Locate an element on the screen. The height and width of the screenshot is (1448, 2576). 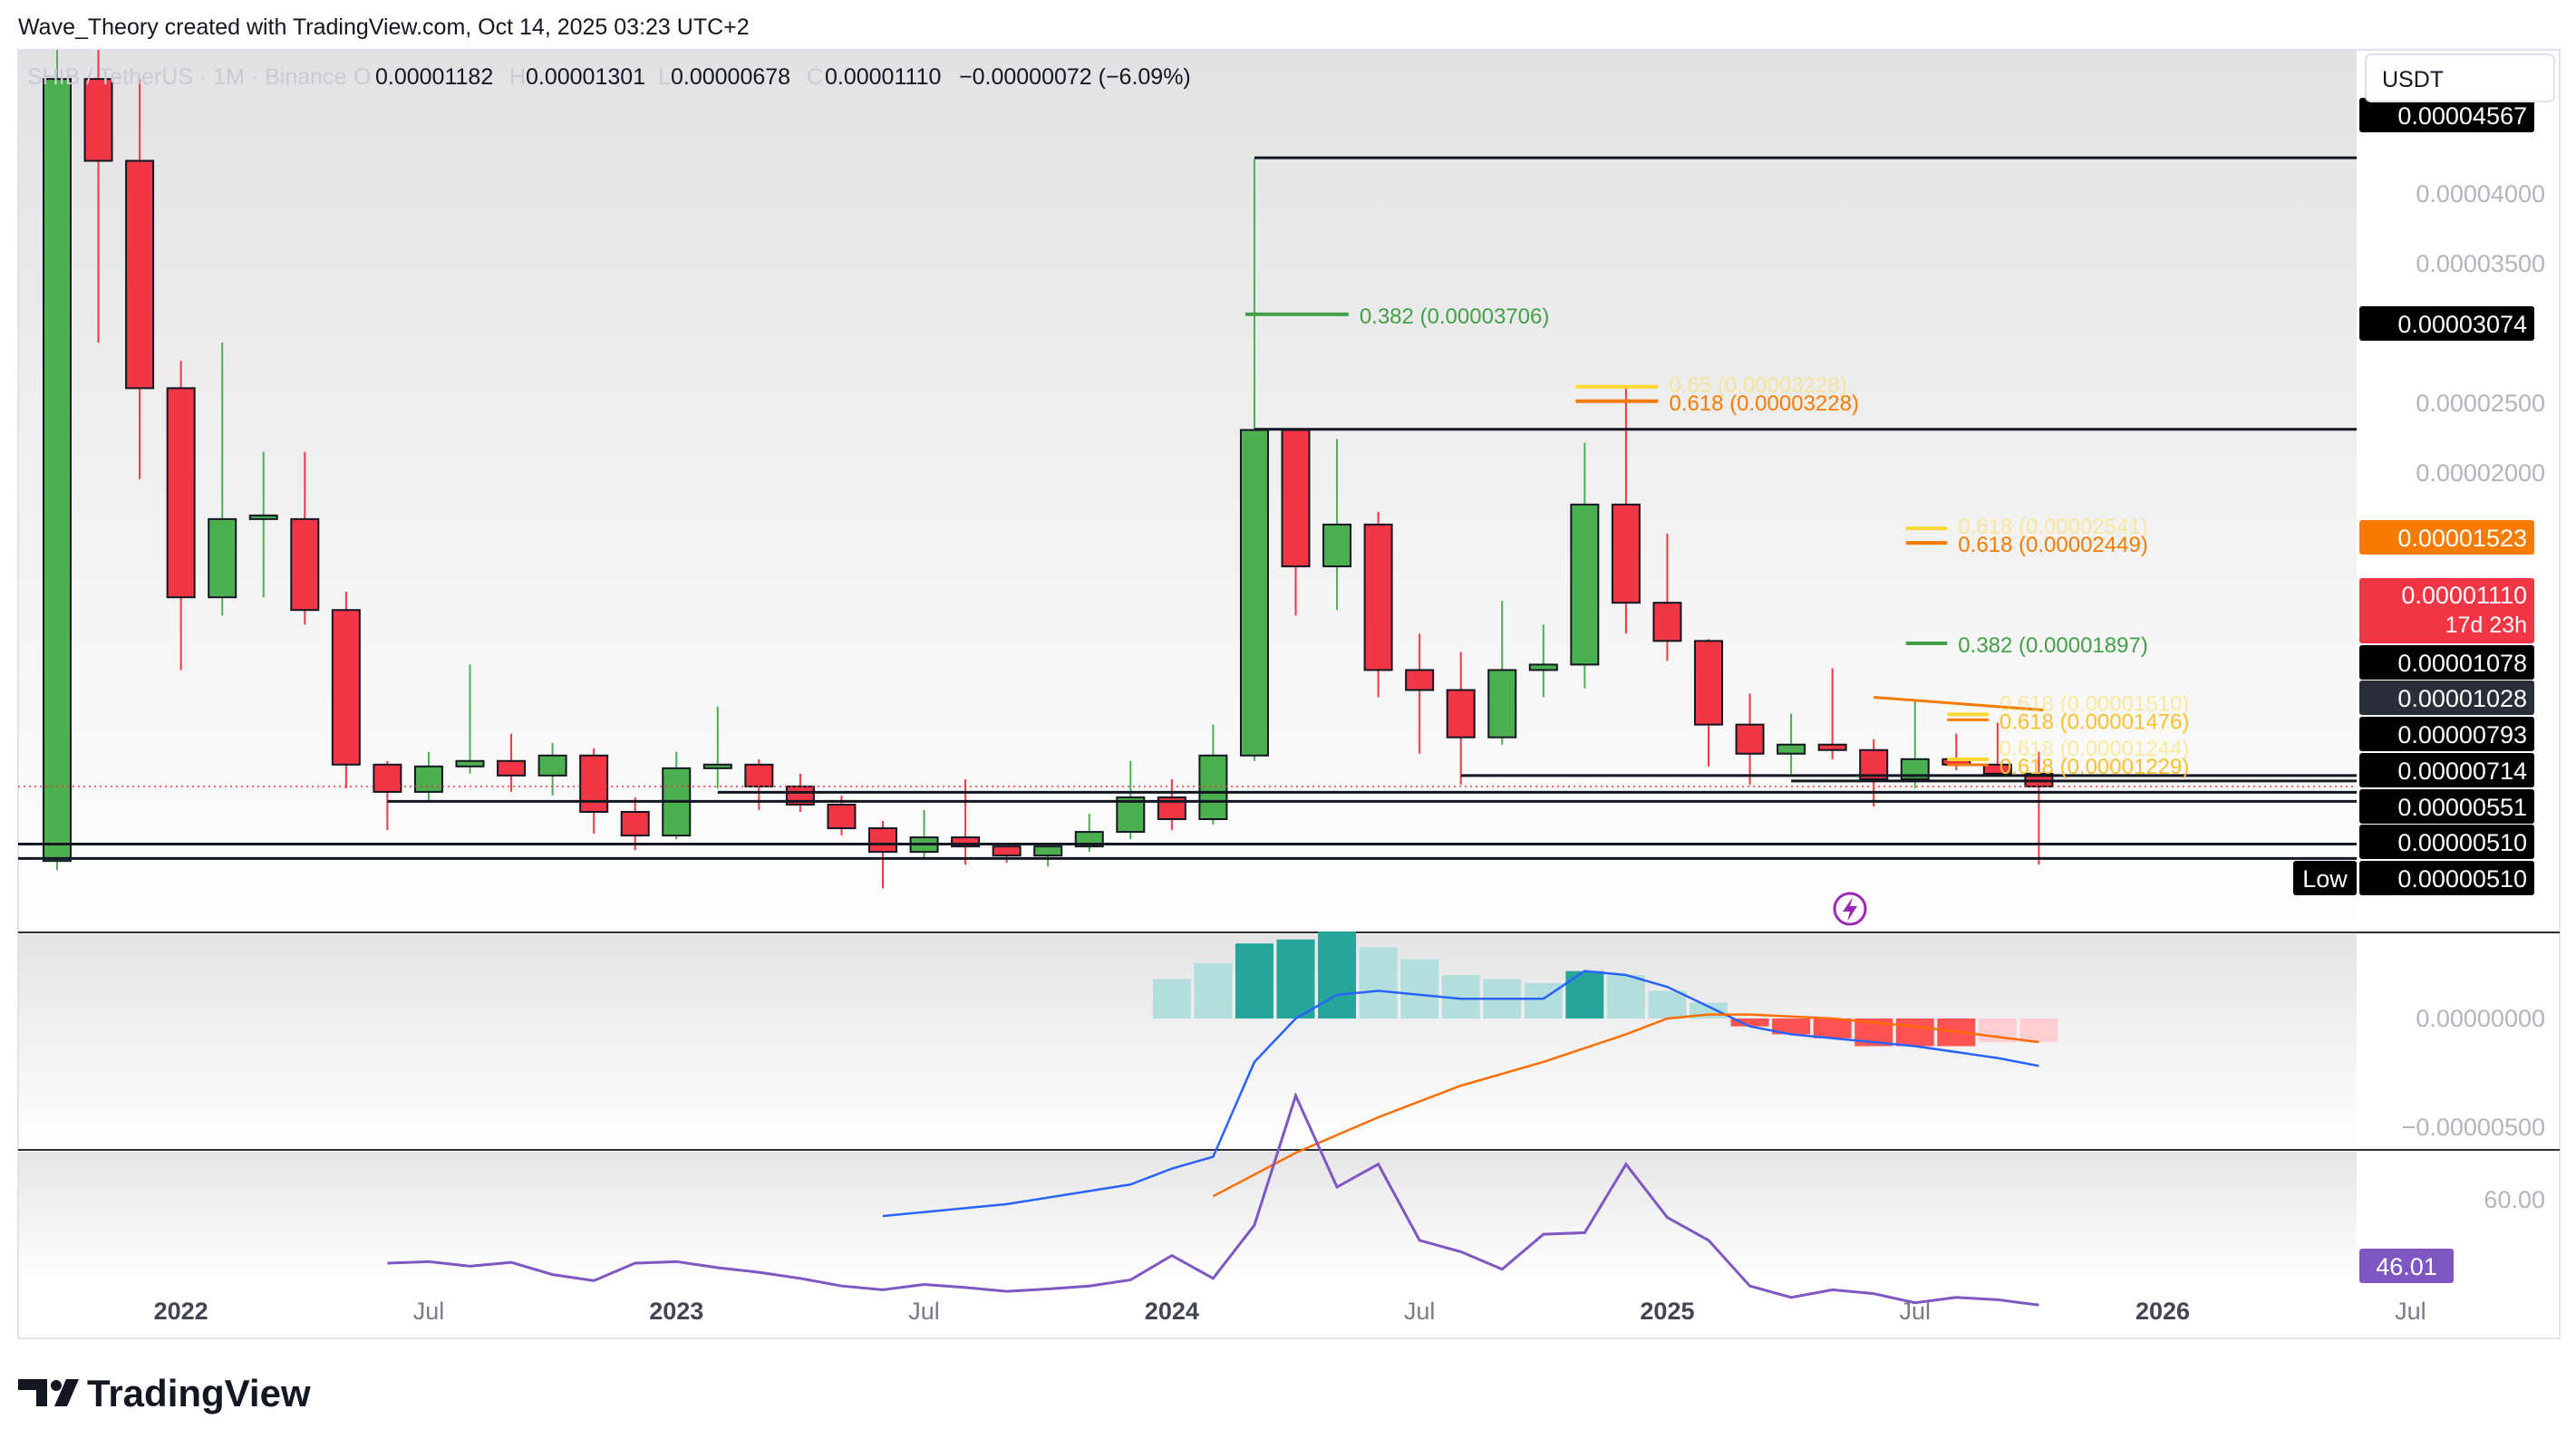
tradingview-logo: TradingView is located at coordinates (164, 1393).